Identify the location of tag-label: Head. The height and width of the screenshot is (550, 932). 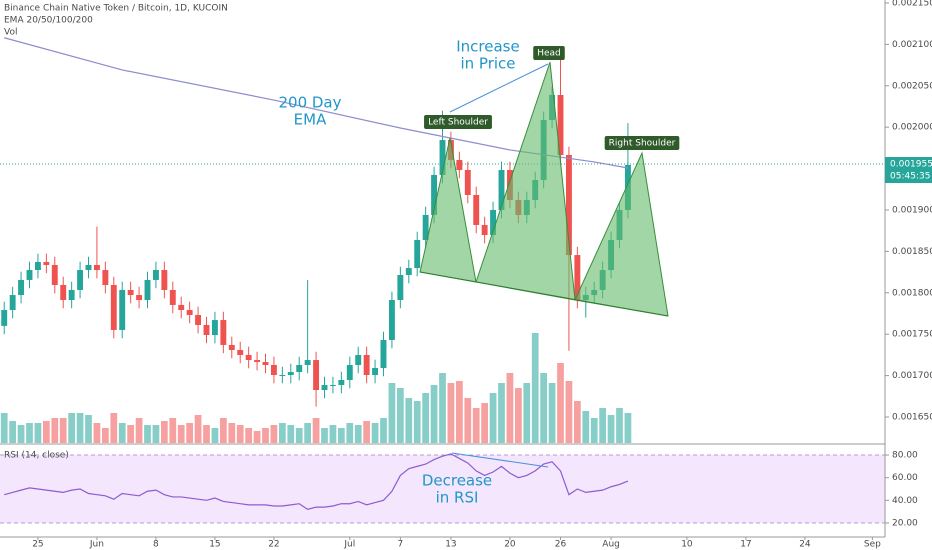
(549, 54).